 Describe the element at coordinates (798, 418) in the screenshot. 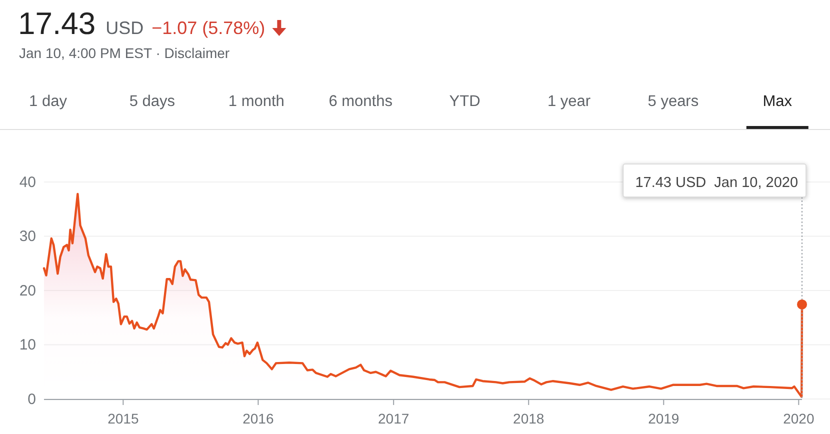

I see `x-tick-label: 2020` at that location.